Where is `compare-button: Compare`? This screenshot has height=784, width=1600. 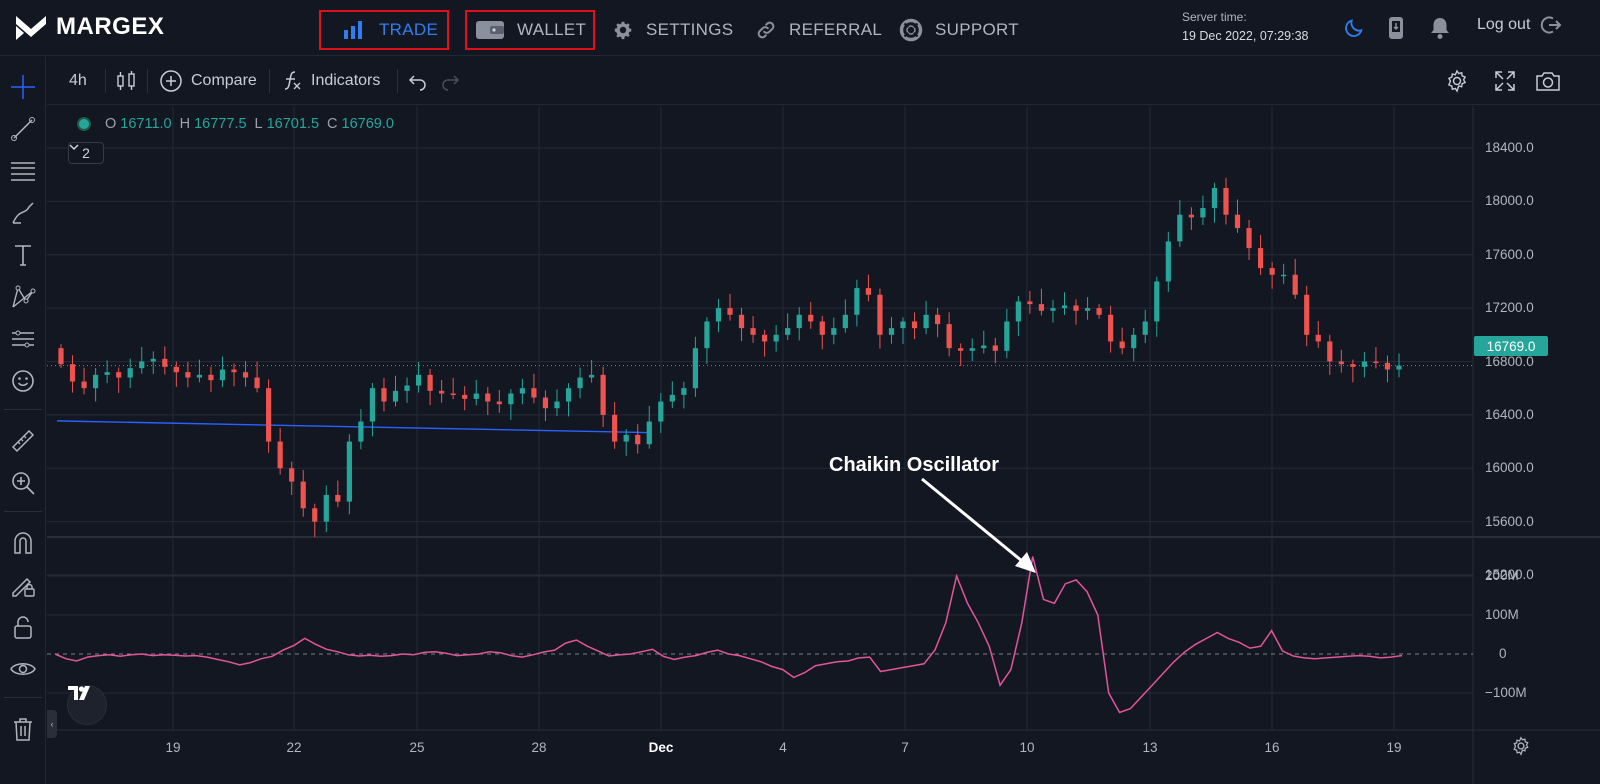 compare-button: Compare is located at coordinates (208, 81).